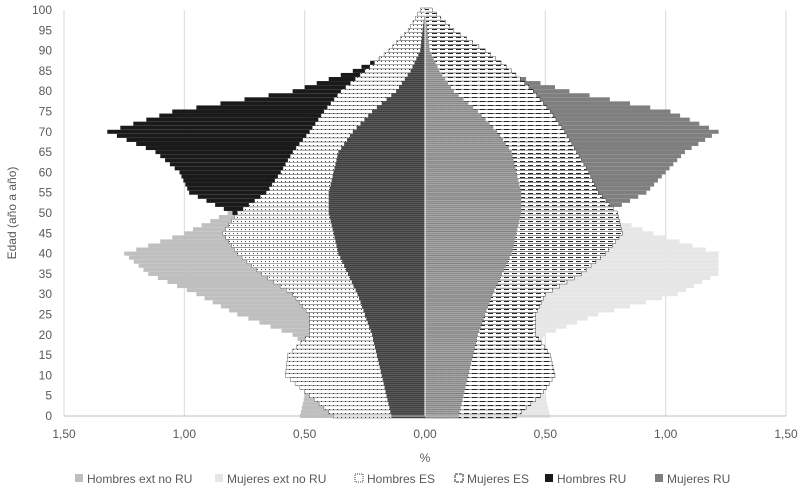 Image resolution: width=809 pixels, height=495 pixels. Describe the element at coordinates (591, 479) in the screenshot. I see `legend-label: Hombres RU` at that location.